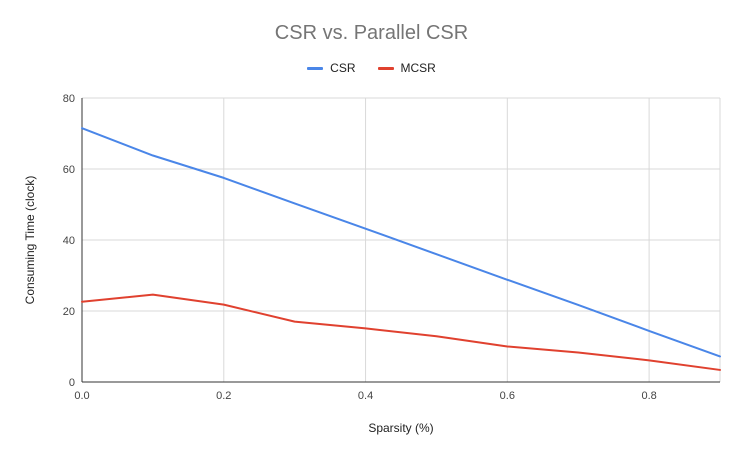 Image resolution: width=743 pixels, height=458 pixels. What do you see at coordinates (315, 68) in the screenshot?
I see `legend-swatch-csr` at bounding box center [315, 68].